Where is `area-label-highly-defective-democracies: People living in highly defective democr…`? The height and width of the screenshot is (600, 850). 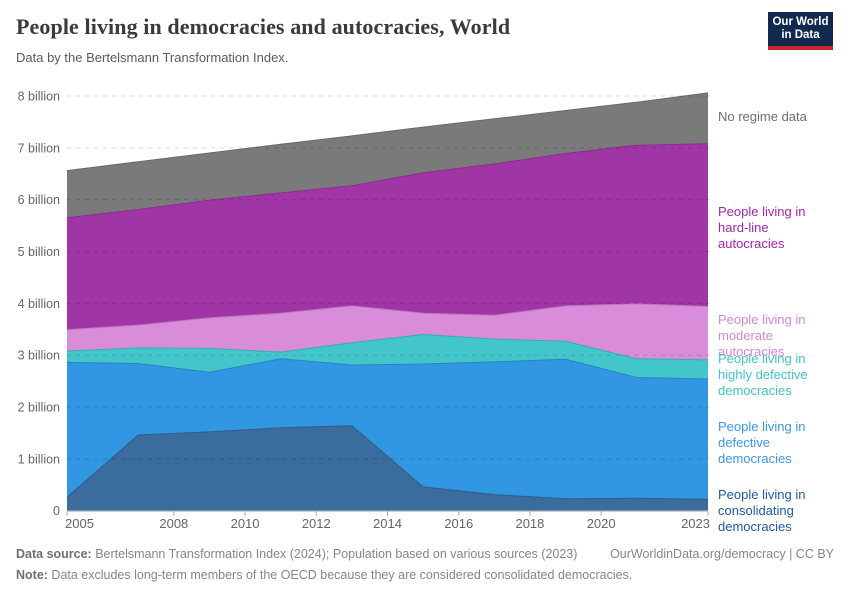 area-label-highly-defective-democracies: People living in highly defective democr… is located at coordinates (763, 374).